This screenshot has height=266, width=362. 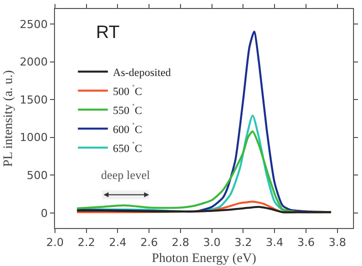 I want to click on y-tick-label: 0, so click(x=44, y=213).